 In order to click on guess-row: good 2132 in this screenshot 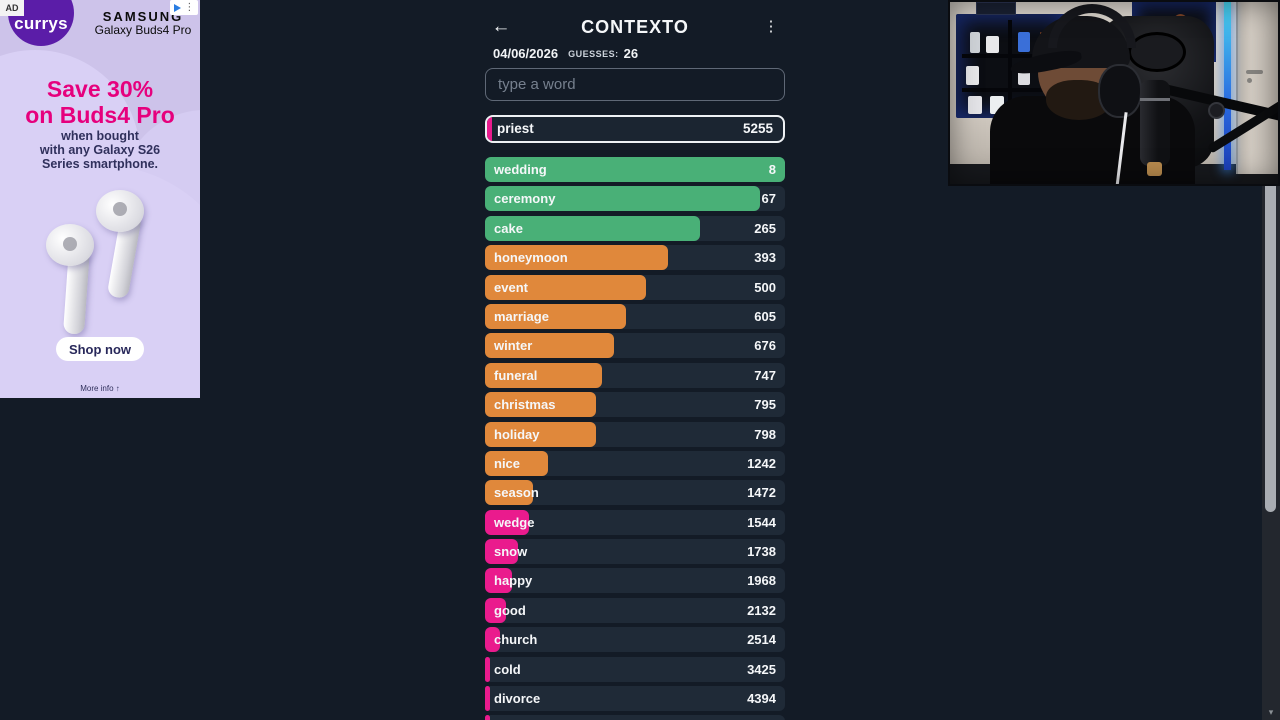, I will do `click(635, 610)`.